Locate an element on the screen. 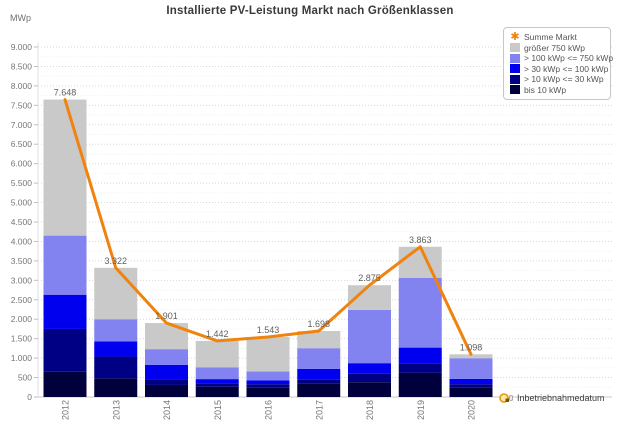 This screenshot has width=620, height=422. bar-total-label: 3.863 is located at coordinates (420, 240).